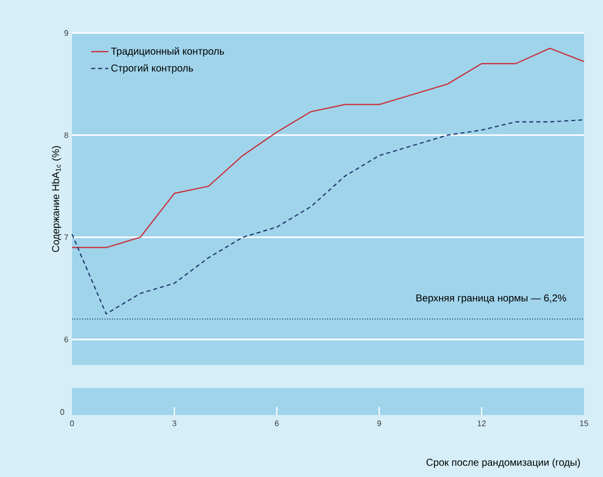  Describe the element at coordinates (66, 33) in the screenshot. I see `y-tick-label: 9` at that location.